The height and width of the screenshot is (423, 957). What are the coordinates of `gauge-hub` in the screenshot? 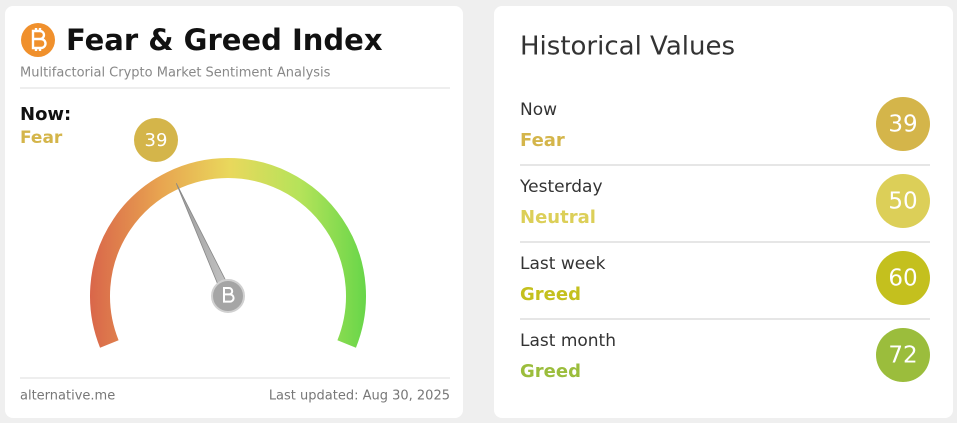 It's located at (228, 296).